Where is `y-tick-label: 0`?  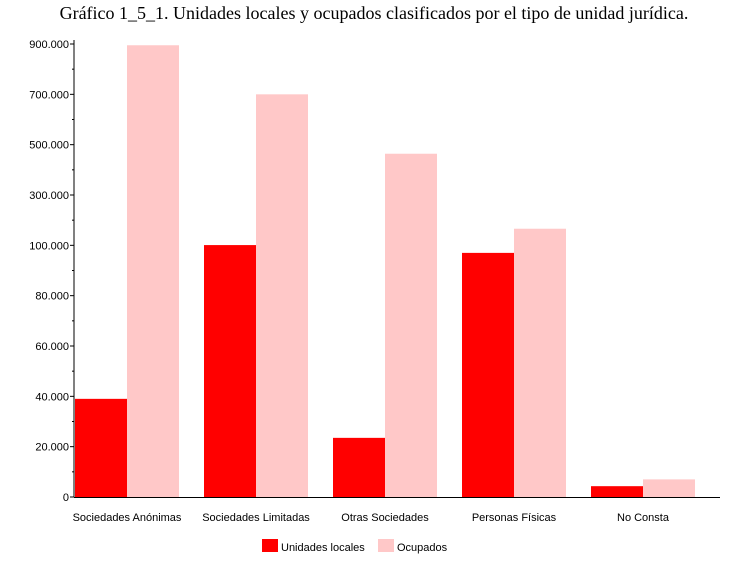
y-tick-label: 0 is located at coordinates (66, 498).